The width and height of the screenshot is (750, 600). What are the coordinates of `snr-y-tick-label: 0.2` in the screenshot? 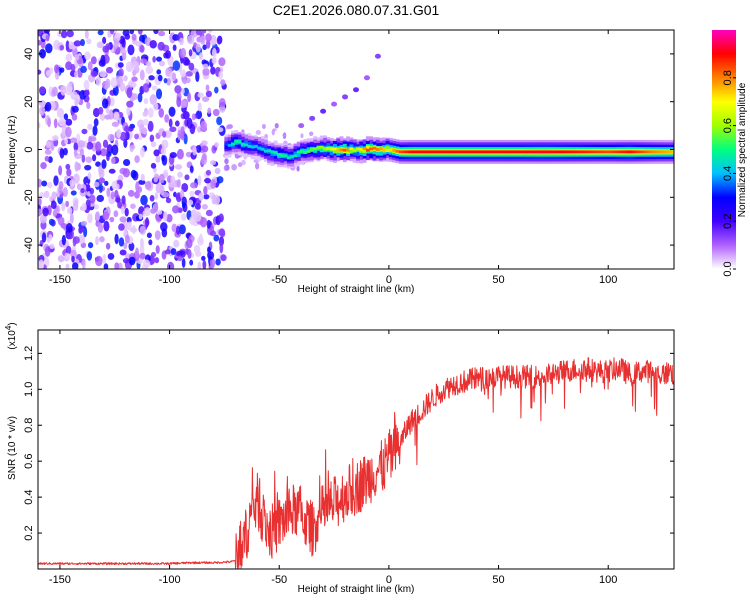 It's located at (29, 532).